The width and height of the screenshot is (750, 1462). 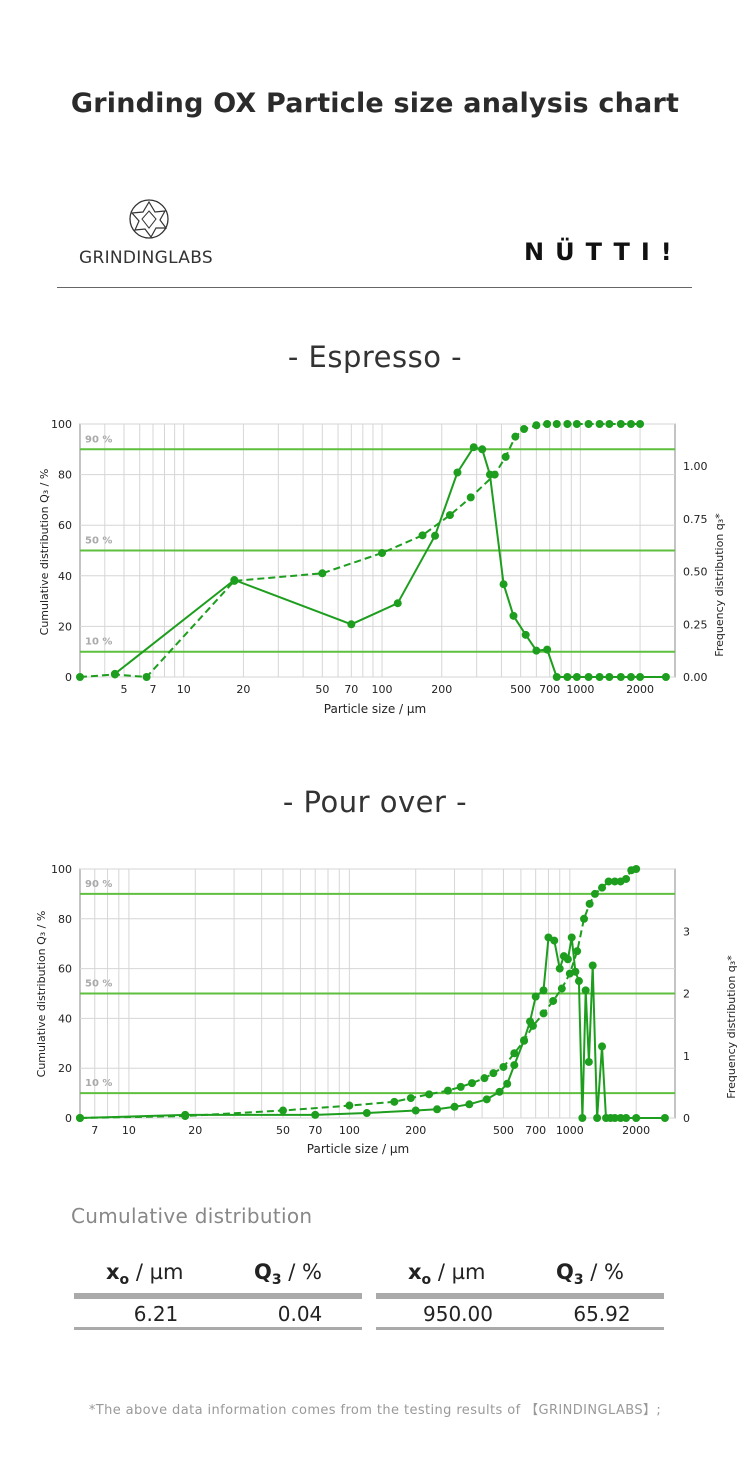 I want to click on espresso-section-title: - Espresso -, so click(x=375, y=357).